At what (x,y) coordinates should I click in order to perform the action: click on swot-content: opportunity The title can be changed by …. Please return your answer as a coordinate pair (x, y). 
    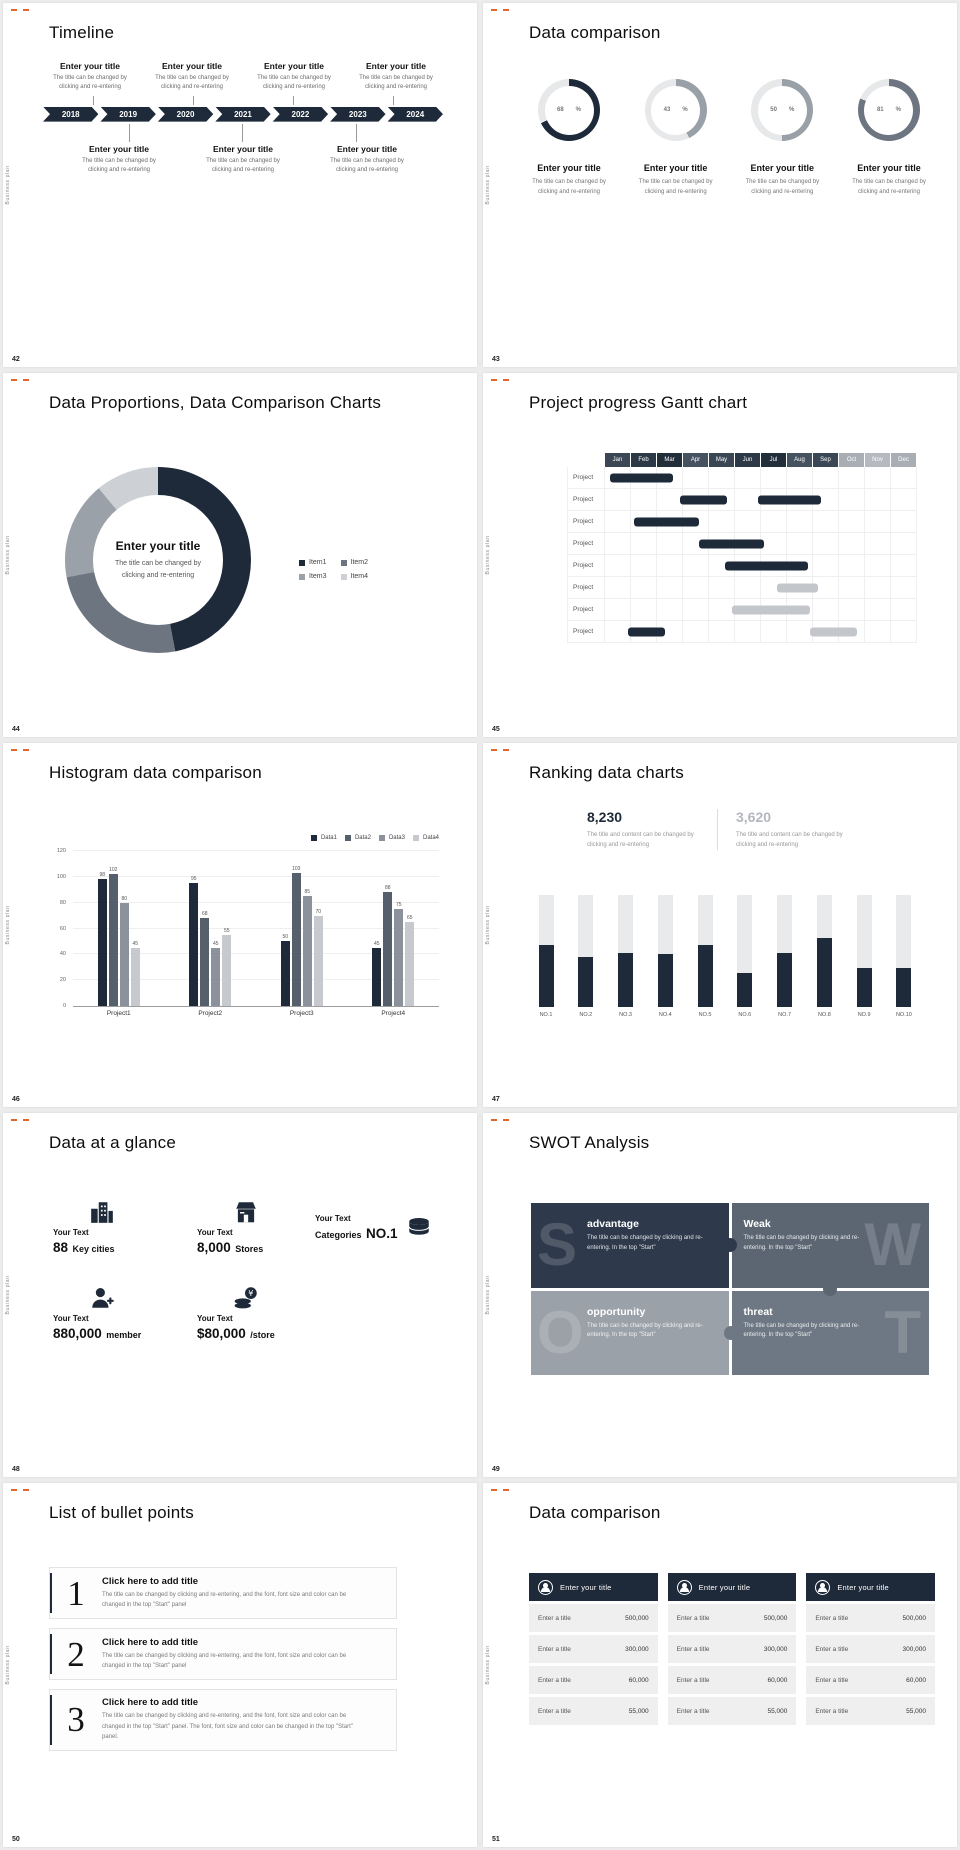
    Looking at the image, I should click on (630, 1324).